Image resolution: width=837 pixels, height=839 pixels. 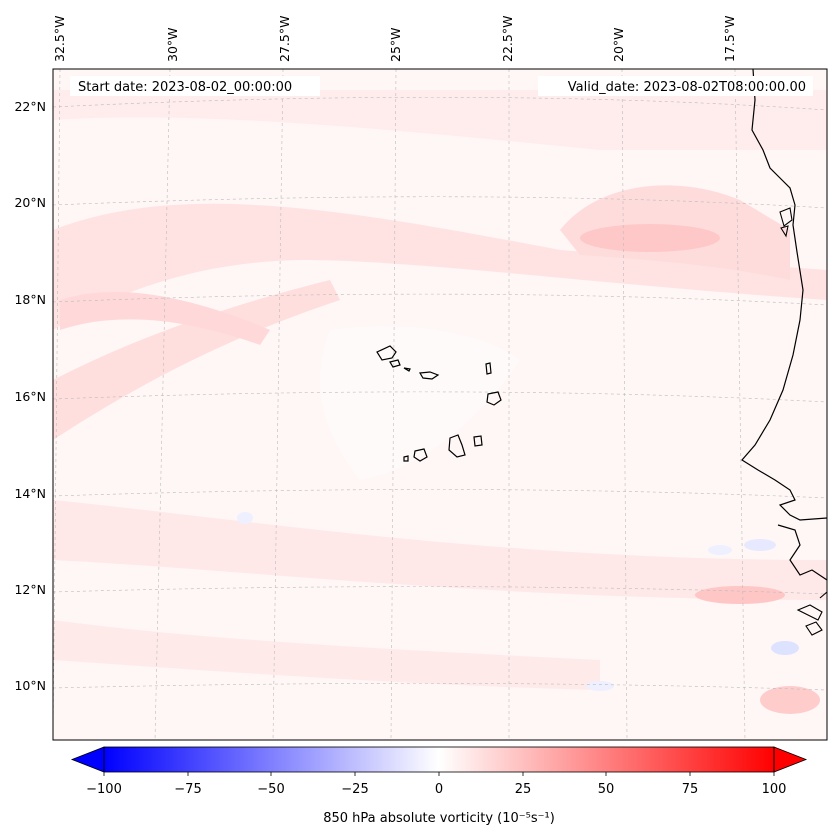 What do you see at coordinates (30, 685) in the screenshot?
I see `lat-label-10n: 10°N` at bounding box center [30, 685].